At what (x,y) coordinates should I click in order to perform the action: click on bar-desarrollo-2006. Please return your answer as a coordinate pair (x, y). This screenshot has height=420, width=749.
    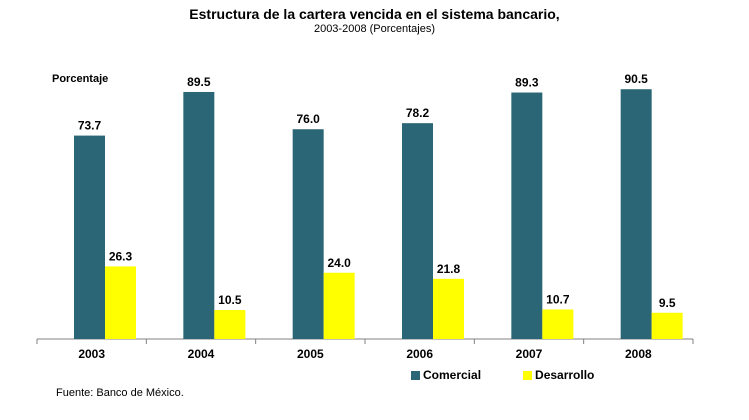
    Looking at the image, I should click on (448, 308).